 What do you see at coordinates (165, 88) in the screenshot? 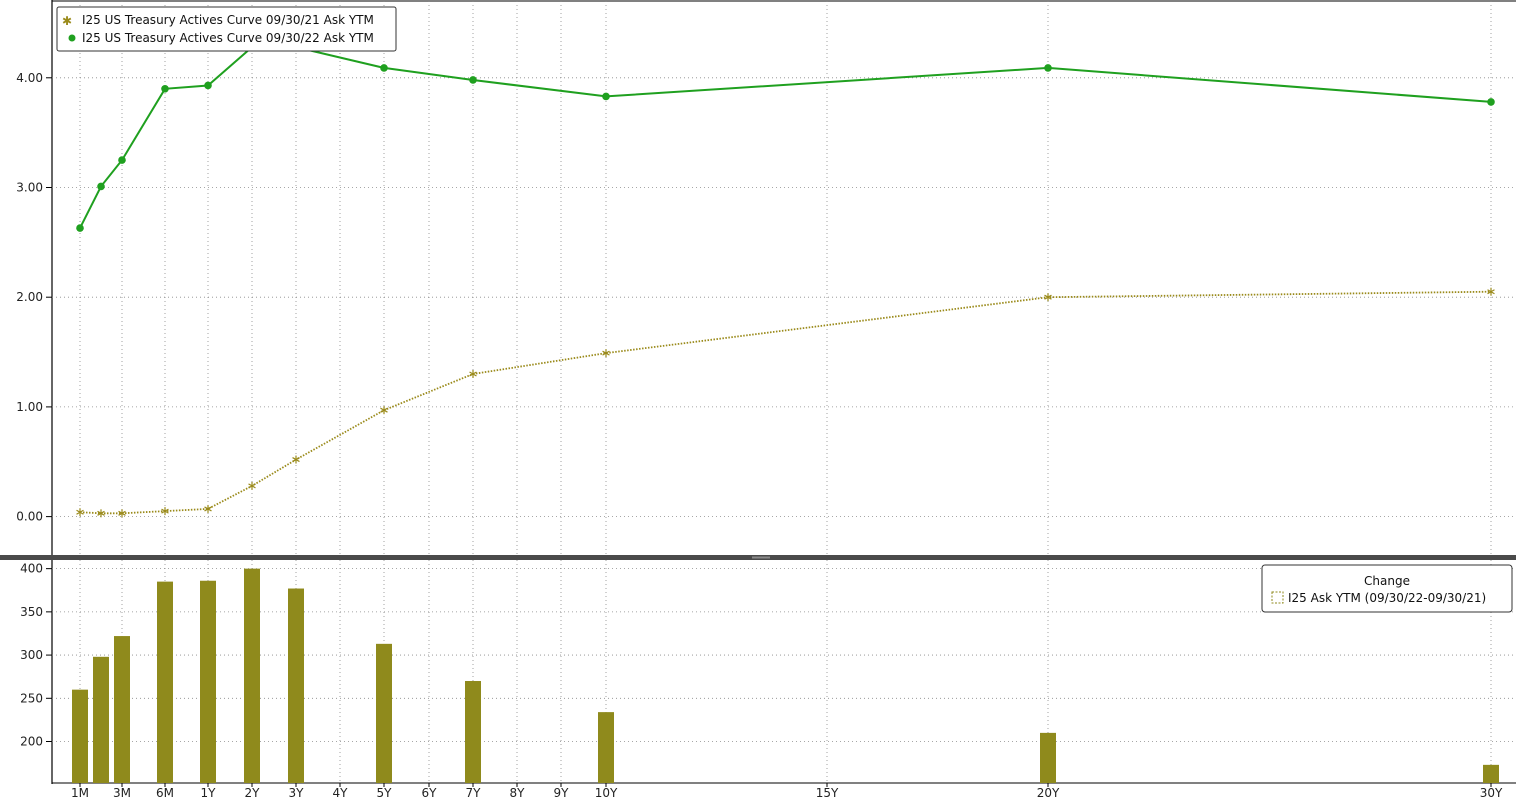
I see `point-2022-6M` at bounding box center [165, 88].